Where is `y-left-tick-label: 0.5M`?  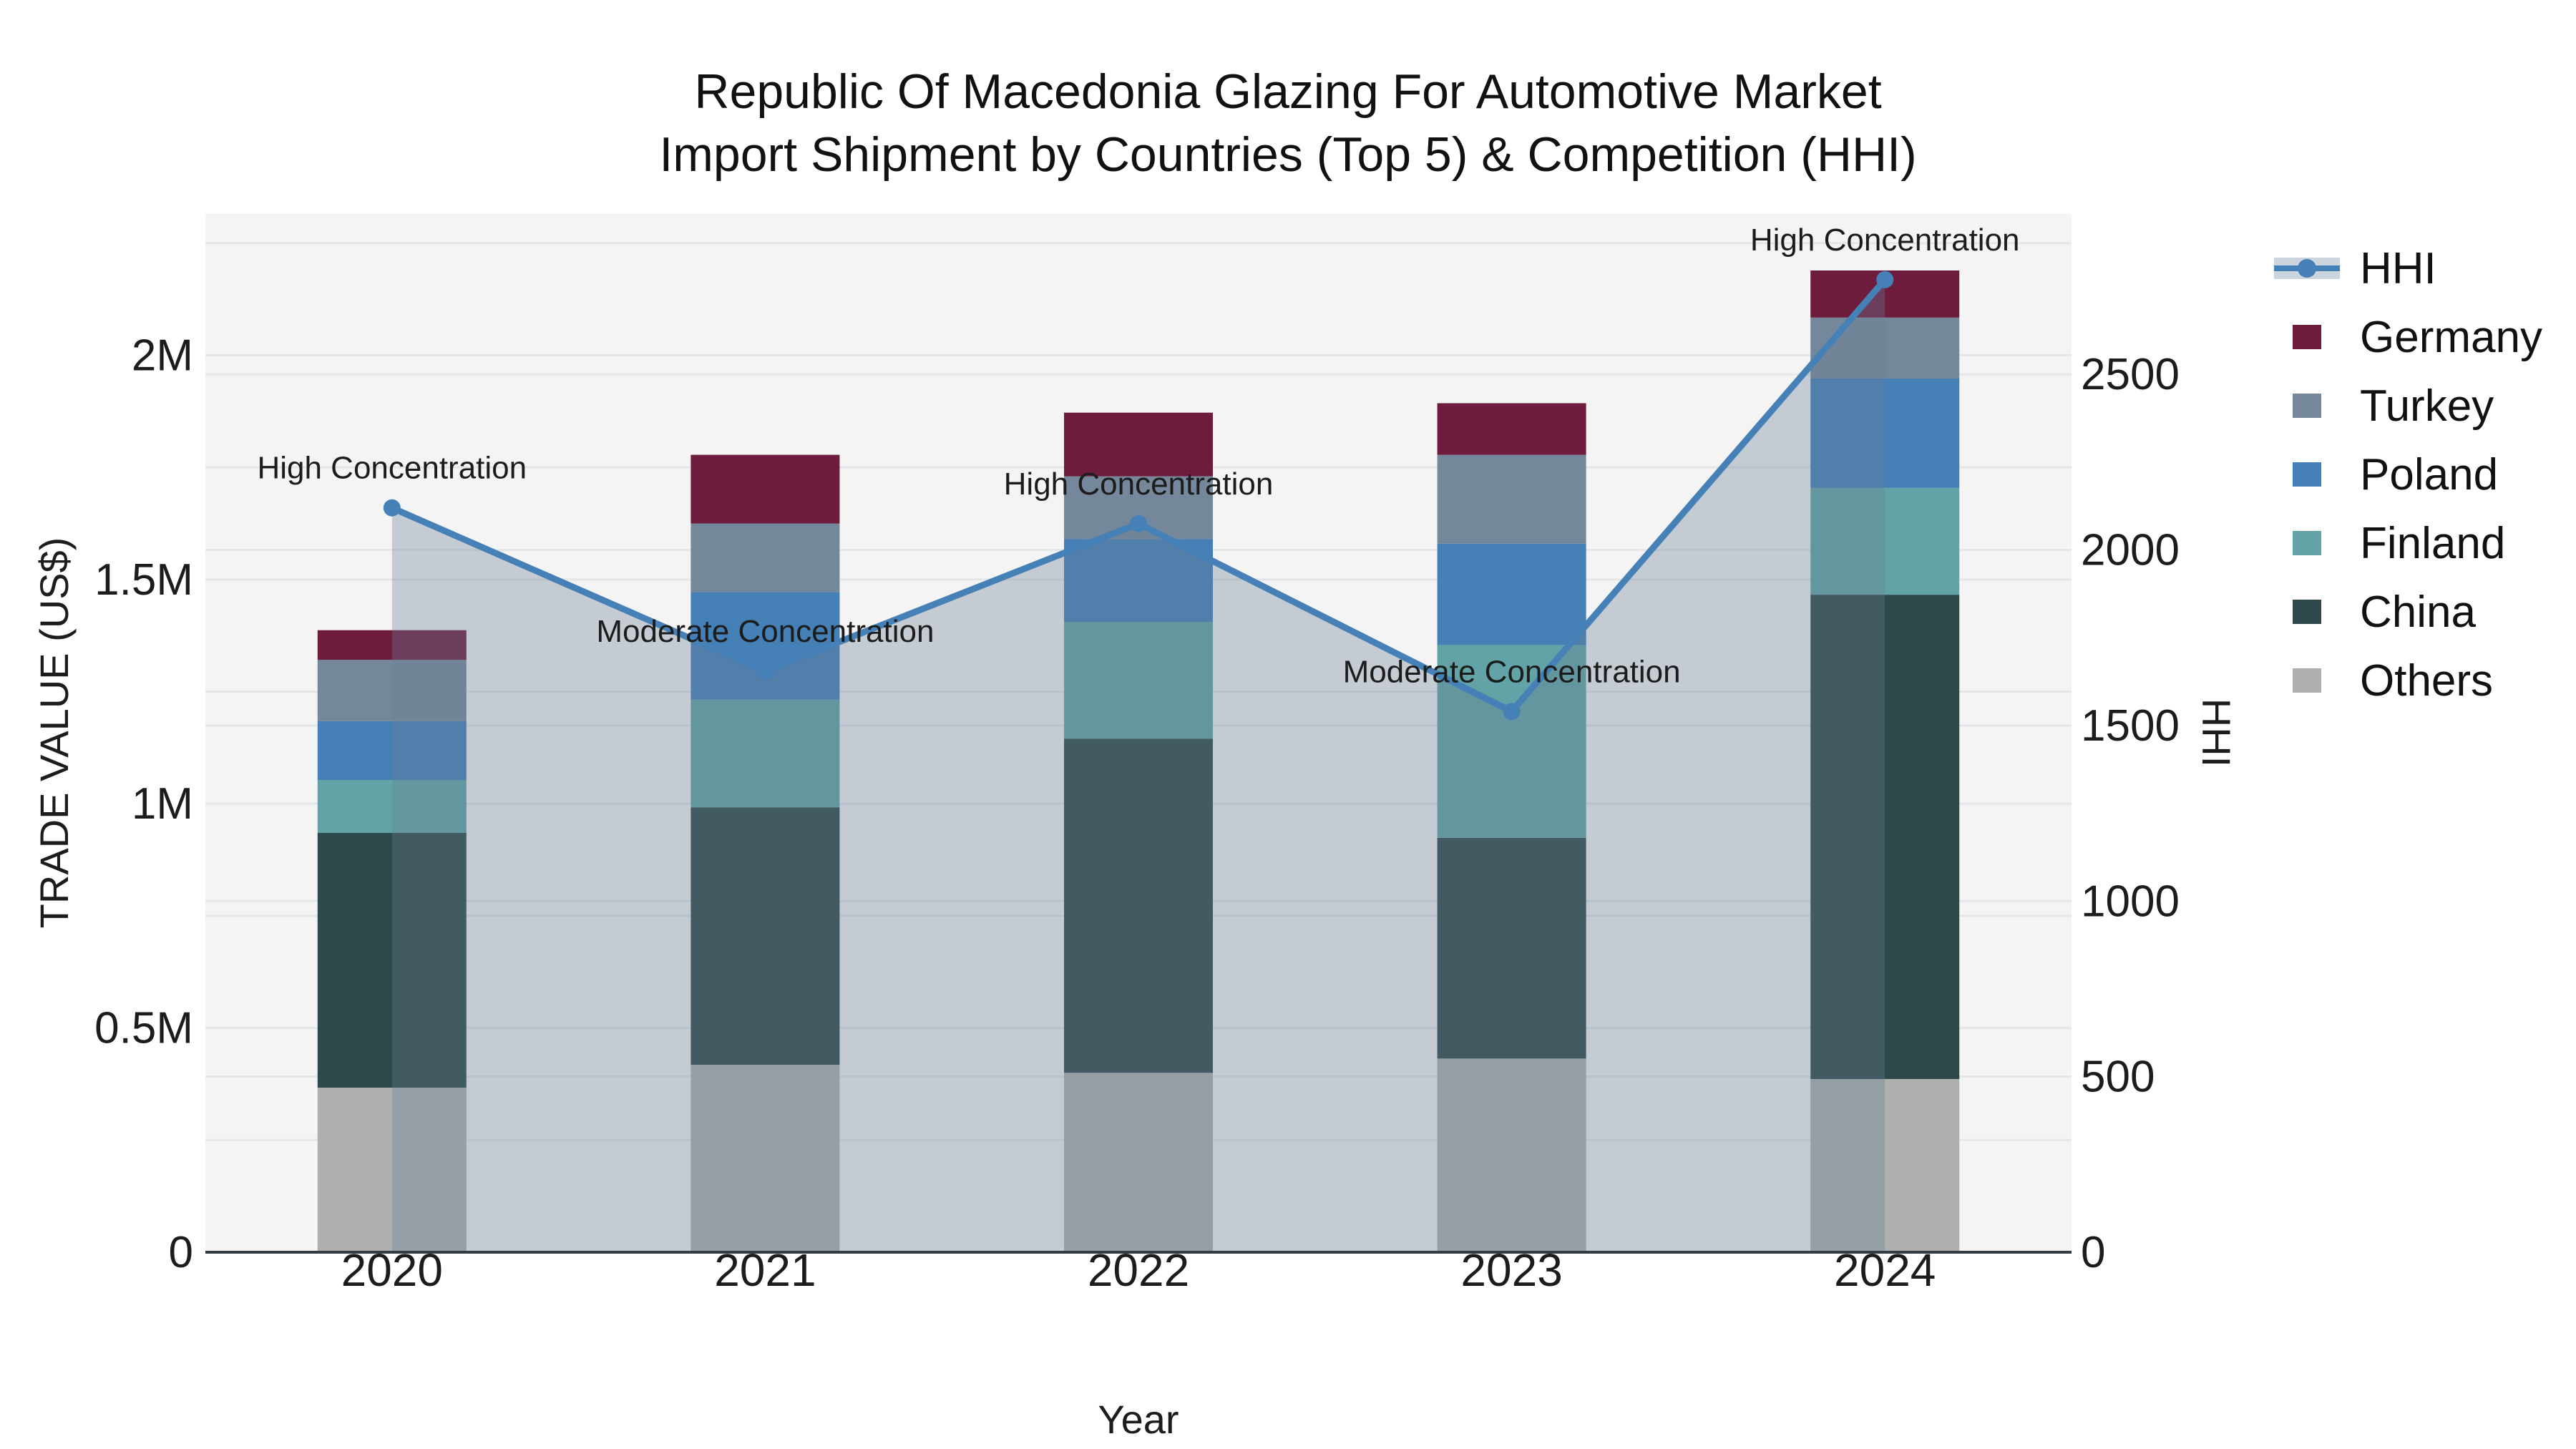
y-left-tick-label: 0.5M is located at coordinates (143, 1028).